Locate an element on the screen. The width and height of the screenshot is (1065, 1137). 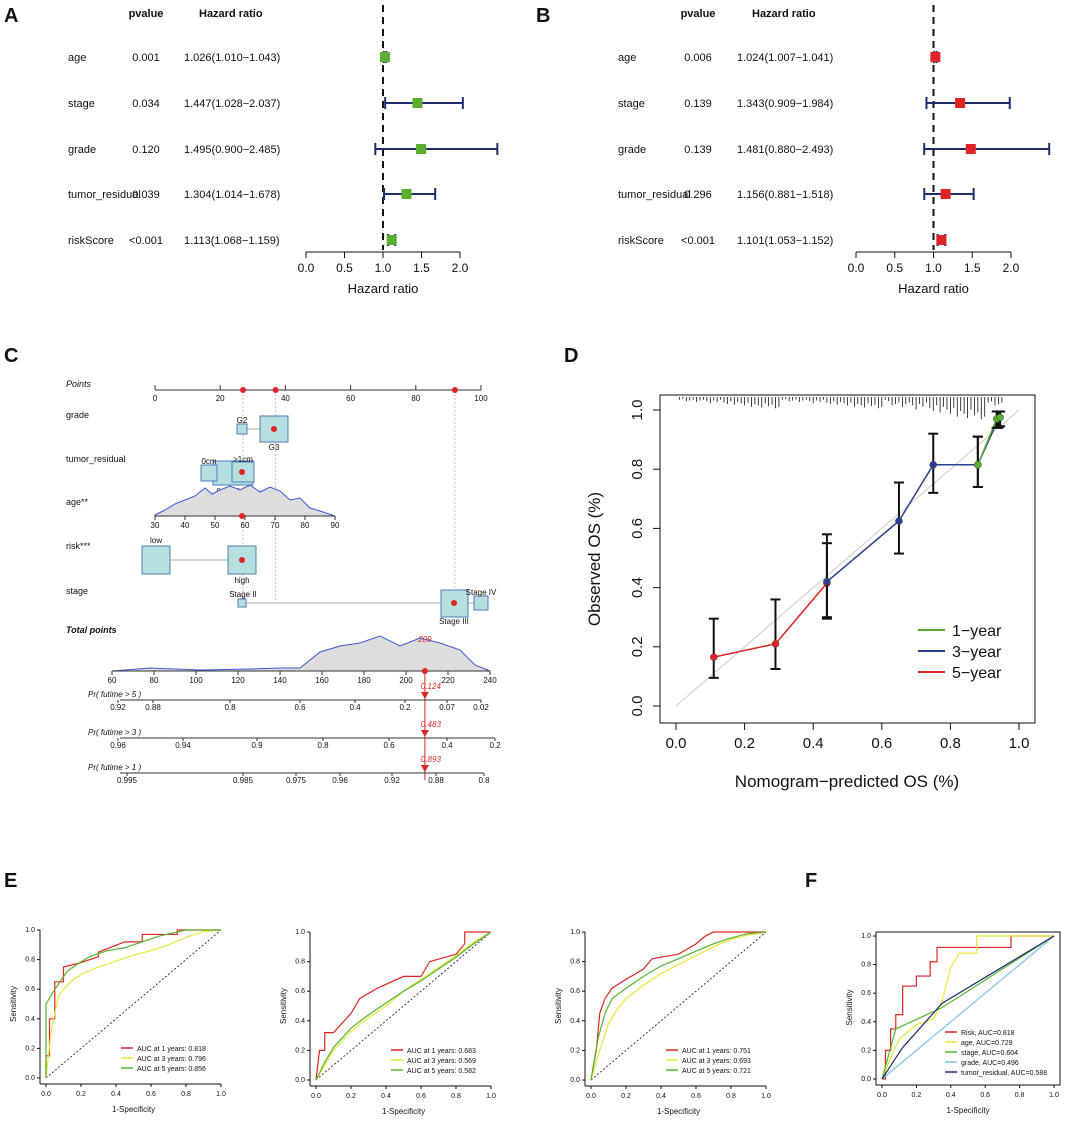
panel-letter: A is located at coordinates (11, 16).